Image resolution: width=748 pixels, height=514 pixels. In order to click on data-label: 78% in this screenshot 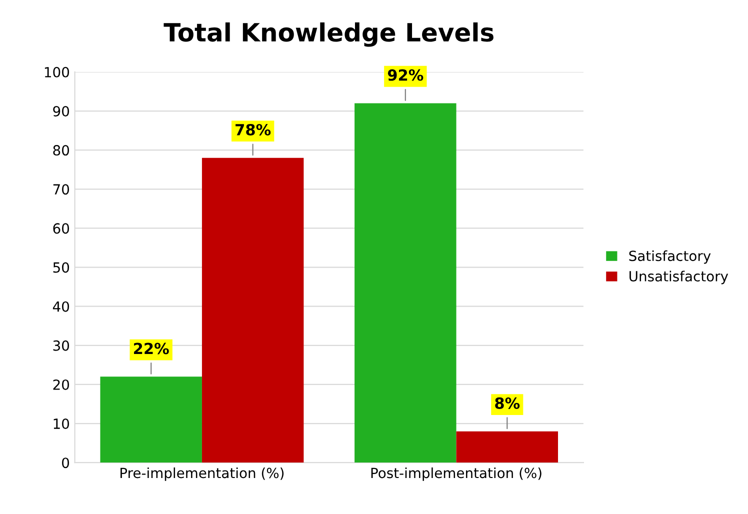, I will do `click(253, 130)`.